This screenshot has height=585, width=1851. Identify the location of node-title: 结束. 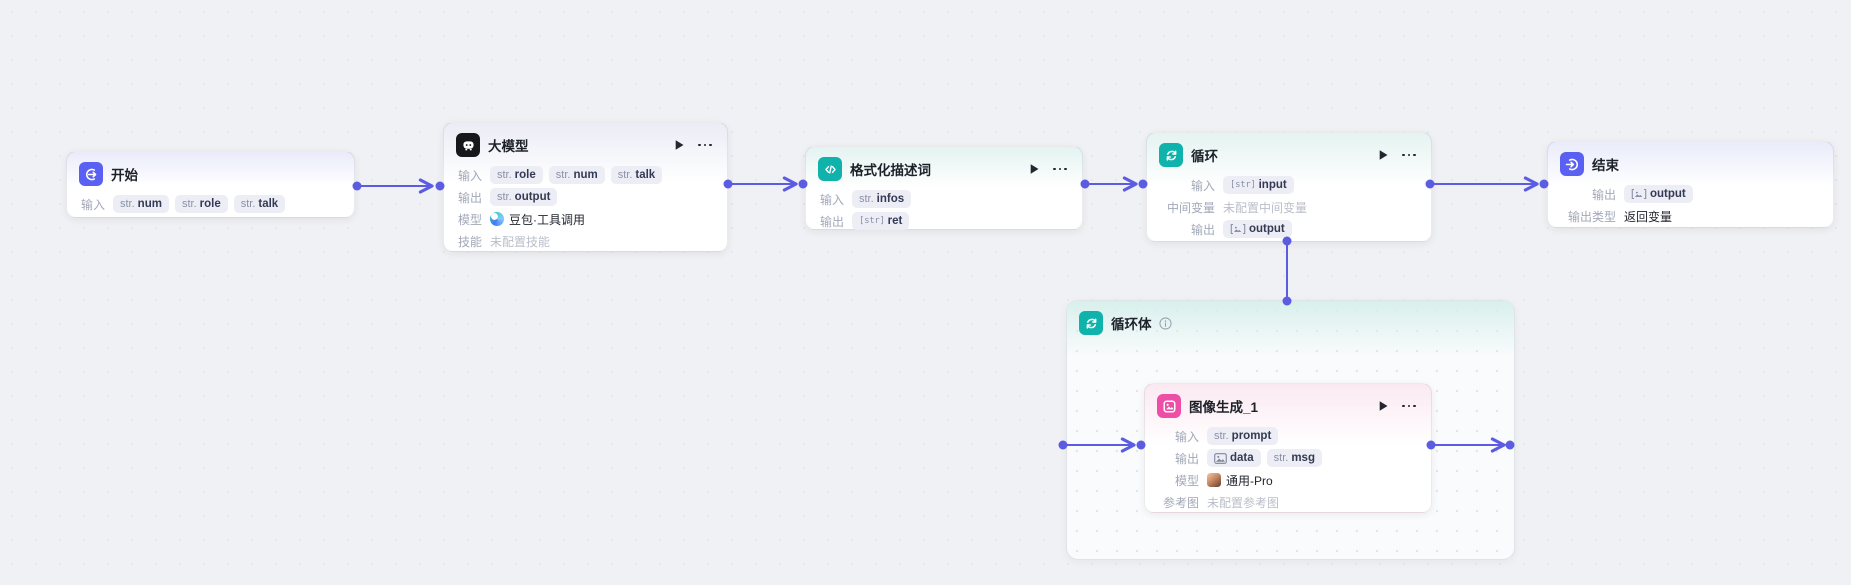
(1605, 165).